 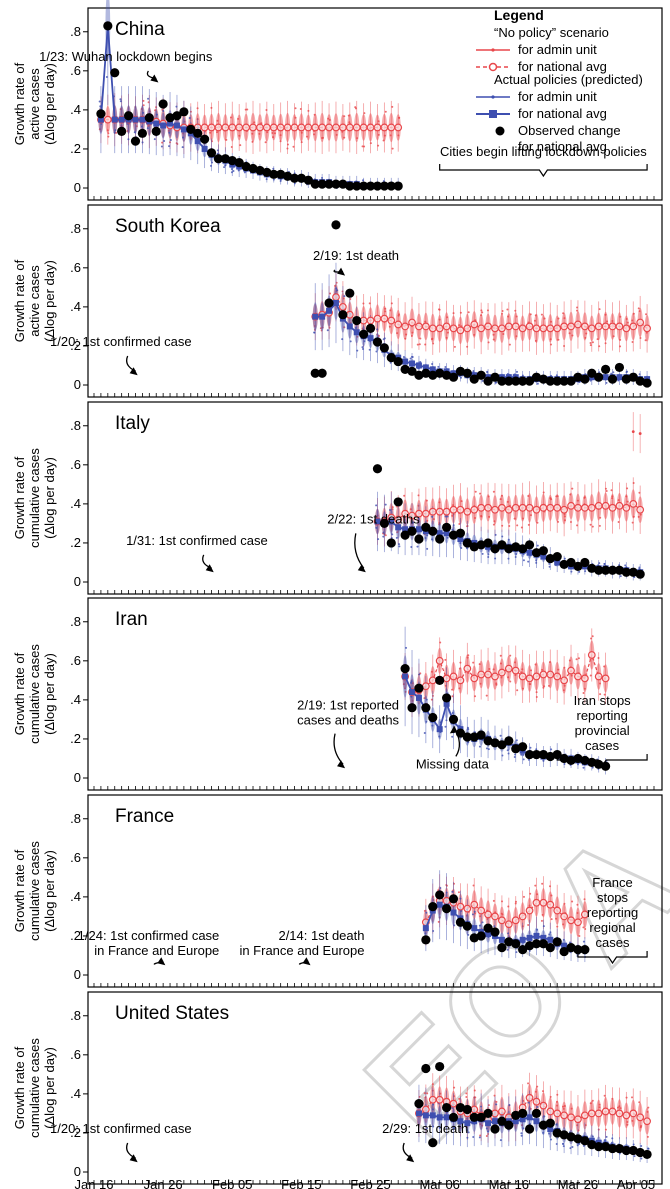 I want to click on y-tick-label: .6, so click(x=75, y=660).